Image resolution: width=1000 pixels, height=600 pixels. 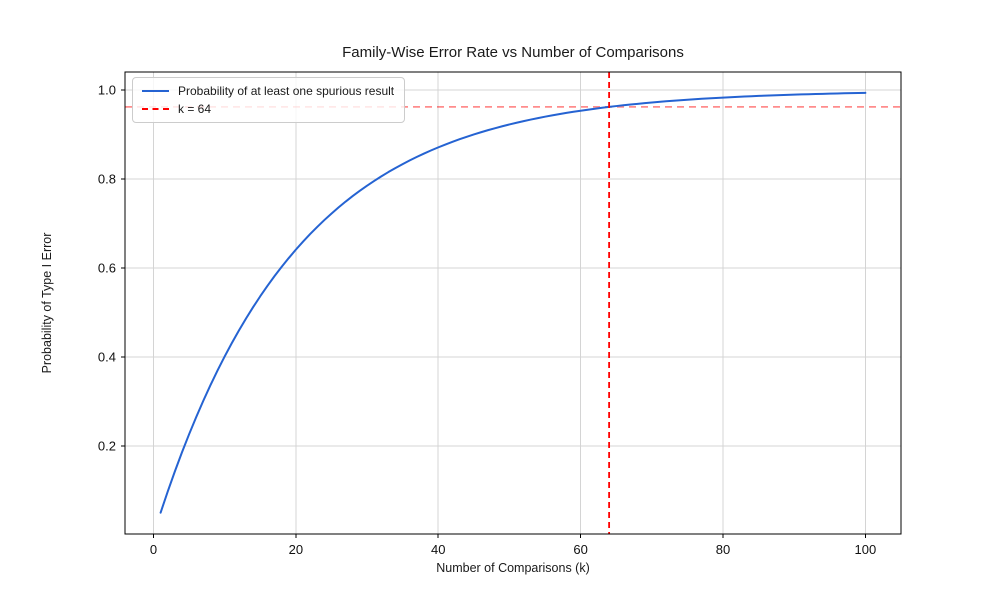 What do you see at coordinates (47, 303) in the screenshot?
I see `y-axis-label: Probability of Type I Error` at bounding box center [47, 303].